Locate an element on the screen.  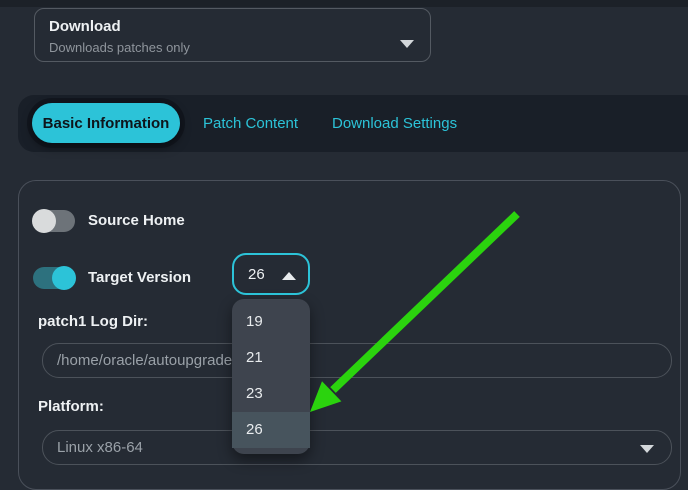
option-23: 23 is located at coordinates (254, 393).